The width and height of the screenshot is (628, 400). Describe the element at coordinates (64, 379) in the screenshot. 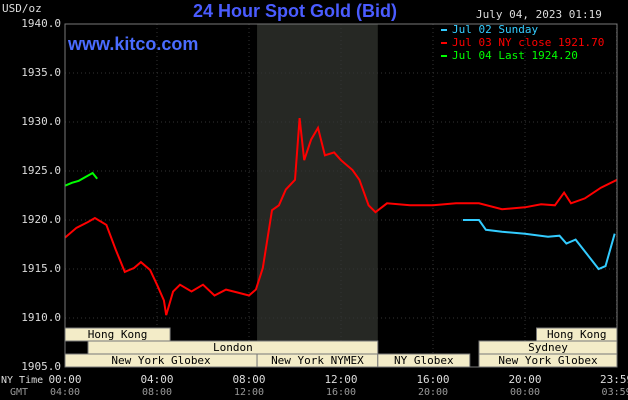

I see `x-tick-label: 00:00` at that location.